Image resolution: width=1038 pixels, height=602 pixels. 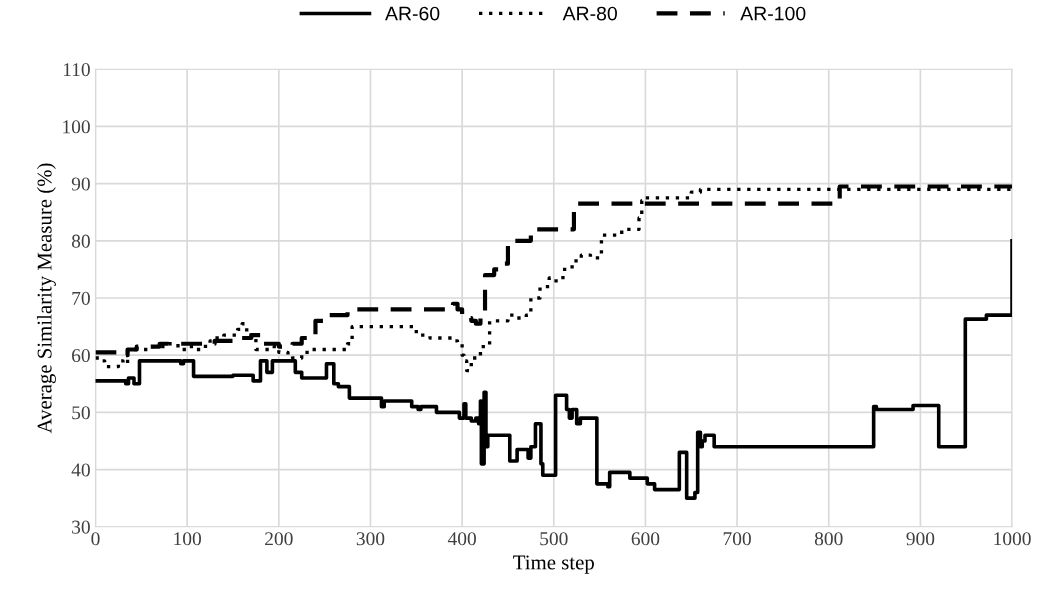 What do you see at coordinates (95, 539) in the screenshot?
I see `x-tick-label: 0` at bounding box center [95, 539].